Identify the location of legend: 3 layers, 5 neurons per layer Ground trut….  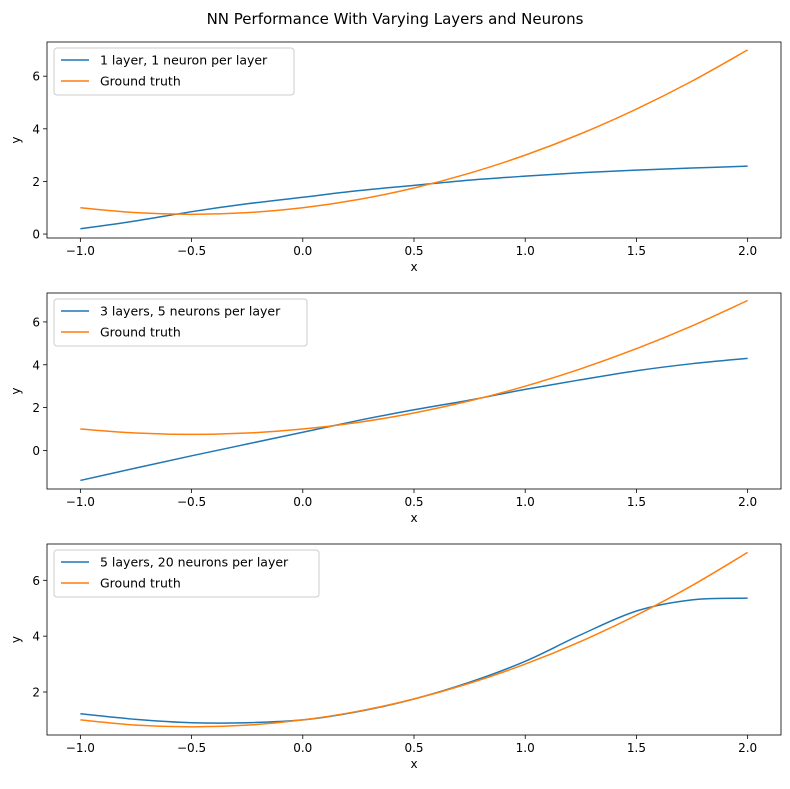
(180, 322).